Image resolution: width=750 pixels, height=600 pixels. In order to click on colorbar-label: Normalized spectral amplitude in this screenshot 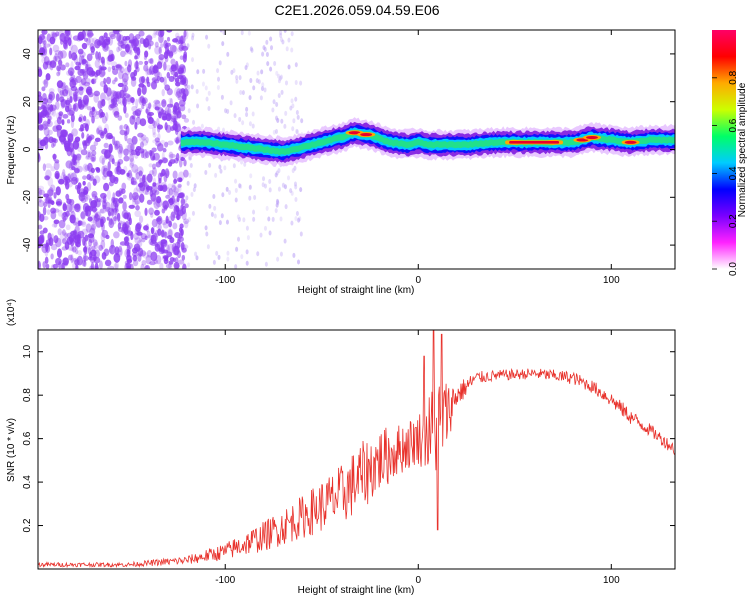, I will do `click(742, 149)`.